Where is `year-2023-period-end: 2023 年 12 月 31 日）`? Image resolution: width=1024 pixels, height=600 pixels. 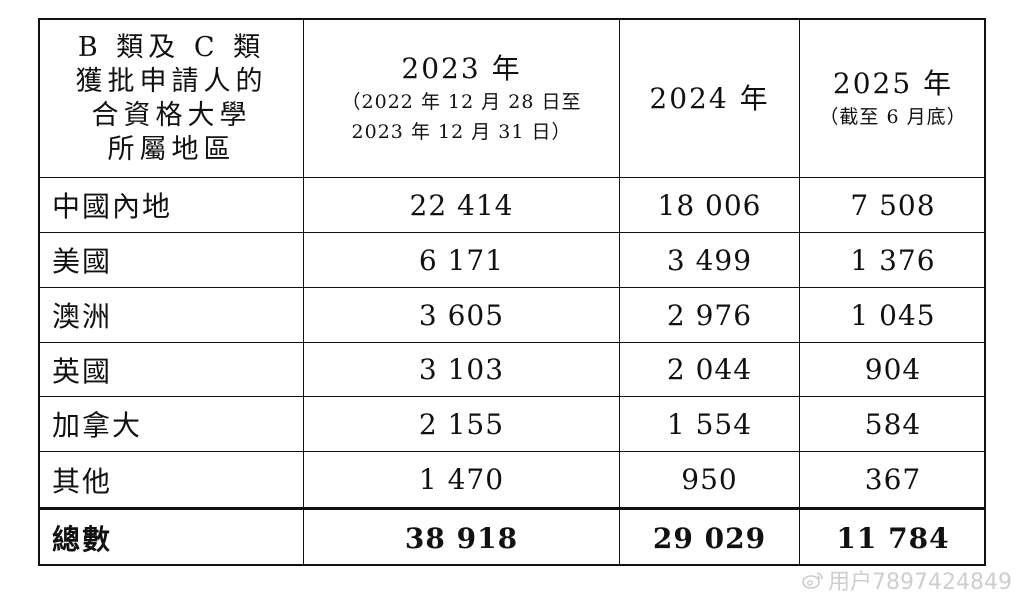 year-2023-period-end: 2023 年 12 月 31 日） is located at coordinates (461, 131).